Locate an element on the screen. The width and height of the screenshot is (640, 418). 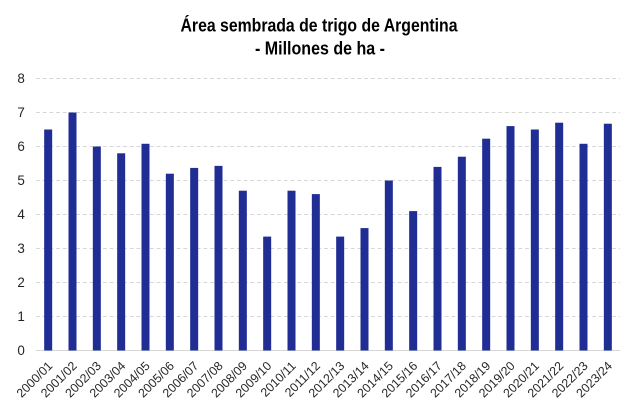
svg-text: 2 is located at coordinates (20, 282).